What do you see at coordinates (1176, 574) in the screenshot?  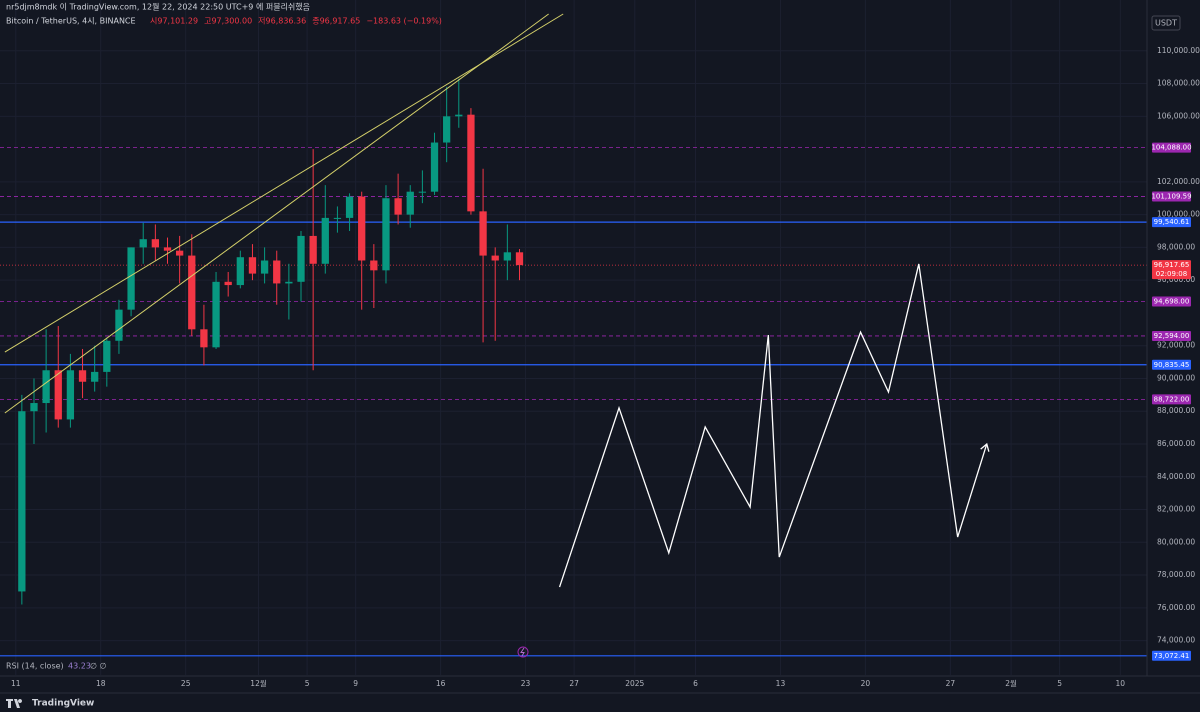 I see `y-tick-label: 78,000.00` at bounding box center [1176, 574].